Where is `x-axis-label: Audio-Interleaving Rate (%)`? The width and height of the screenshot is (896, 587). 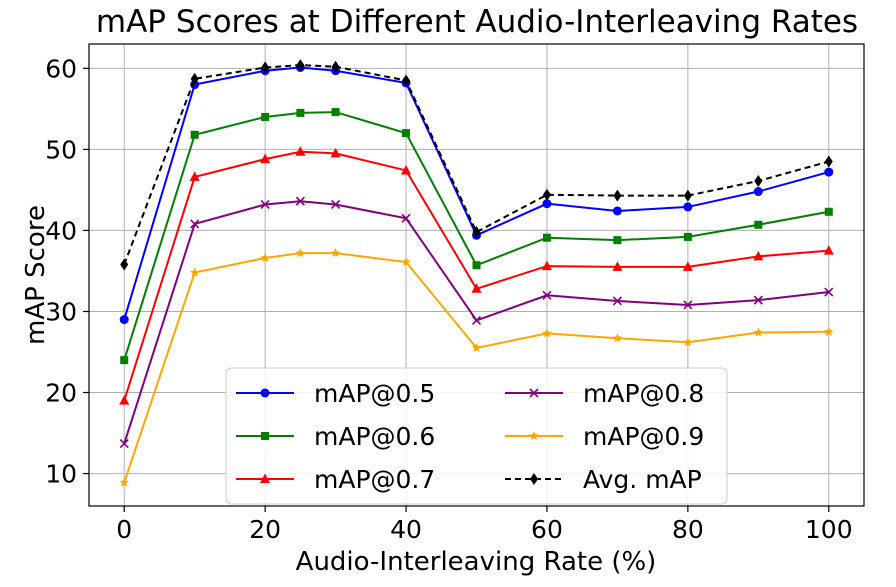 x-axis-label: Audio-Interleaving Rate (%) is located at coordinates (476, 562).